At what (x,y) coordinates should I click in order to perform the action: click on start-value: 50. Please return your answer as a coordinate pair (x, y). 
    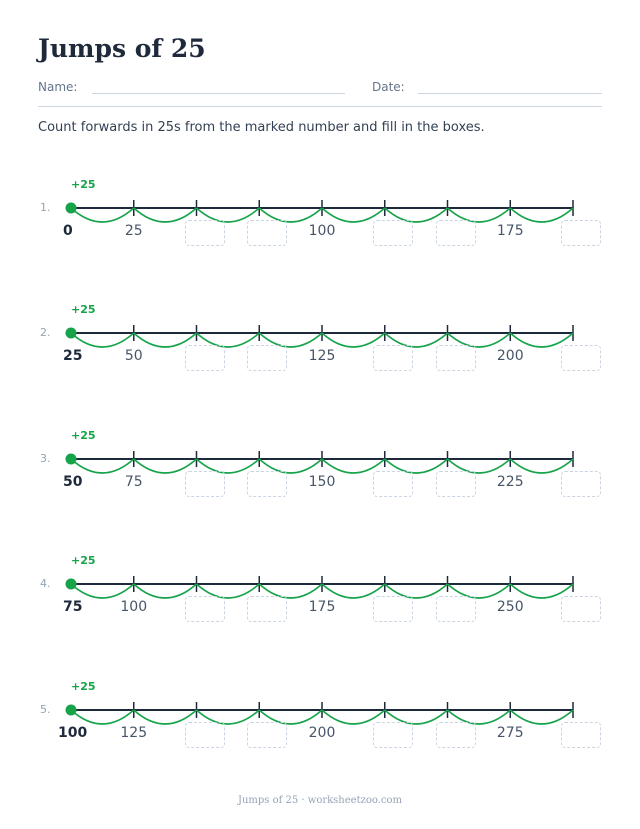
    Looking at the image, I should click on (73, 482).